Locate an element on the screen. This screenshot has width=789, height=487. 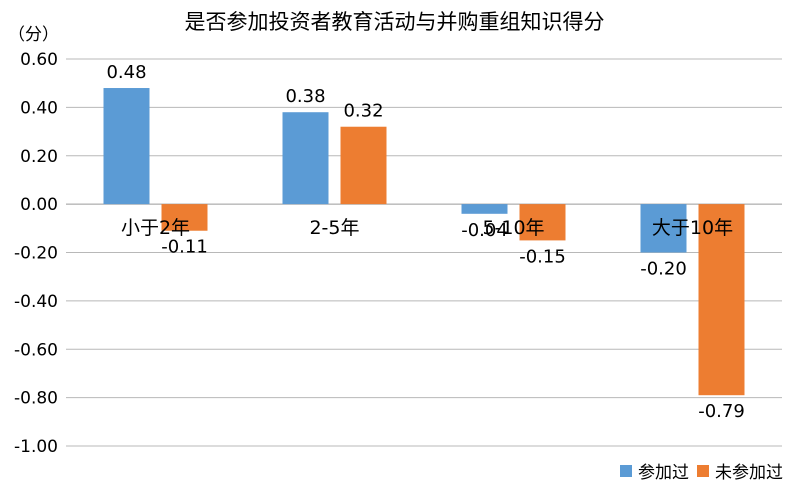
y-tick-label: 0.00 is located at coordinates (39, 205).